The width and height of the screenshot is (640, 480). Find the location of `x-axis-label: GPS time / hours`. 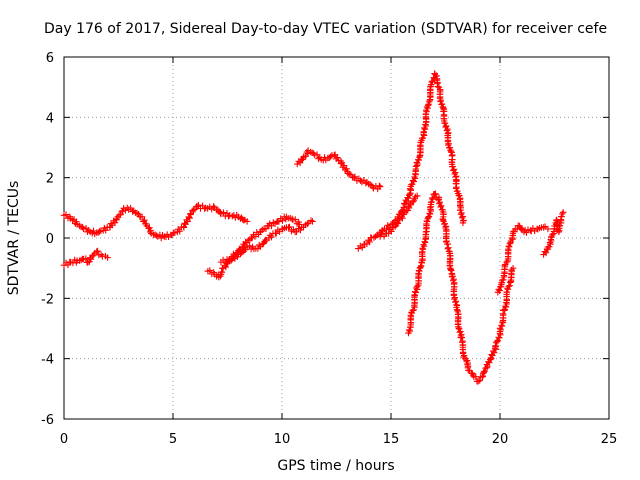

x-axis-label: GPS time / hours is located at coordinates (335, 466).